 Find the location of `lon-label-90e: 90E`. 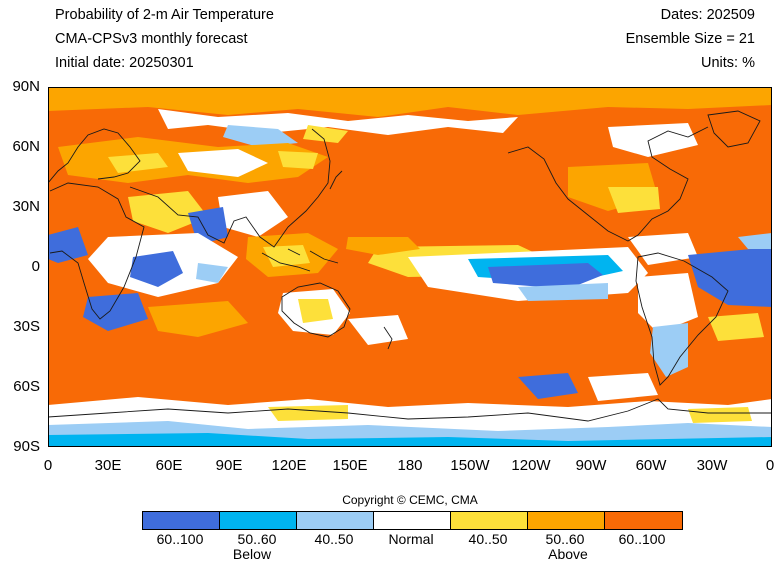

lon-label-90e: 90E is located at coordinates (229, 465).